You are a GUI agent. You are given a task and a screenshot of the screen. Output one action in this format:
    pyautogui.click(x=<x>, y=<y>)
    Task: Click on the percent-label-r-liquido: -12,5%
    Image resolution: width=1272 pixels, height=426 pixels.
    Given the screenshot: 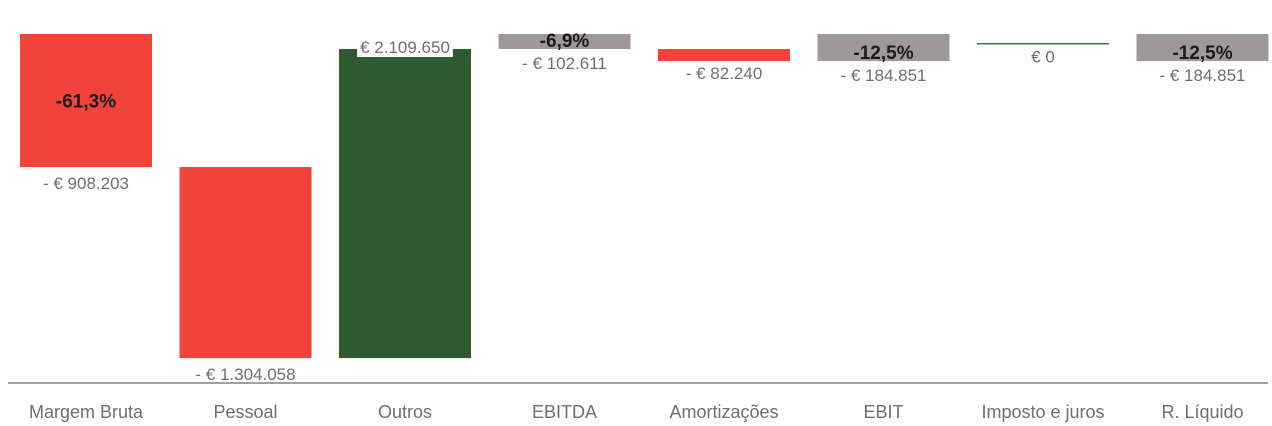 What is the action you would take?
    pyautogui.click(x=1202, y=53)
    